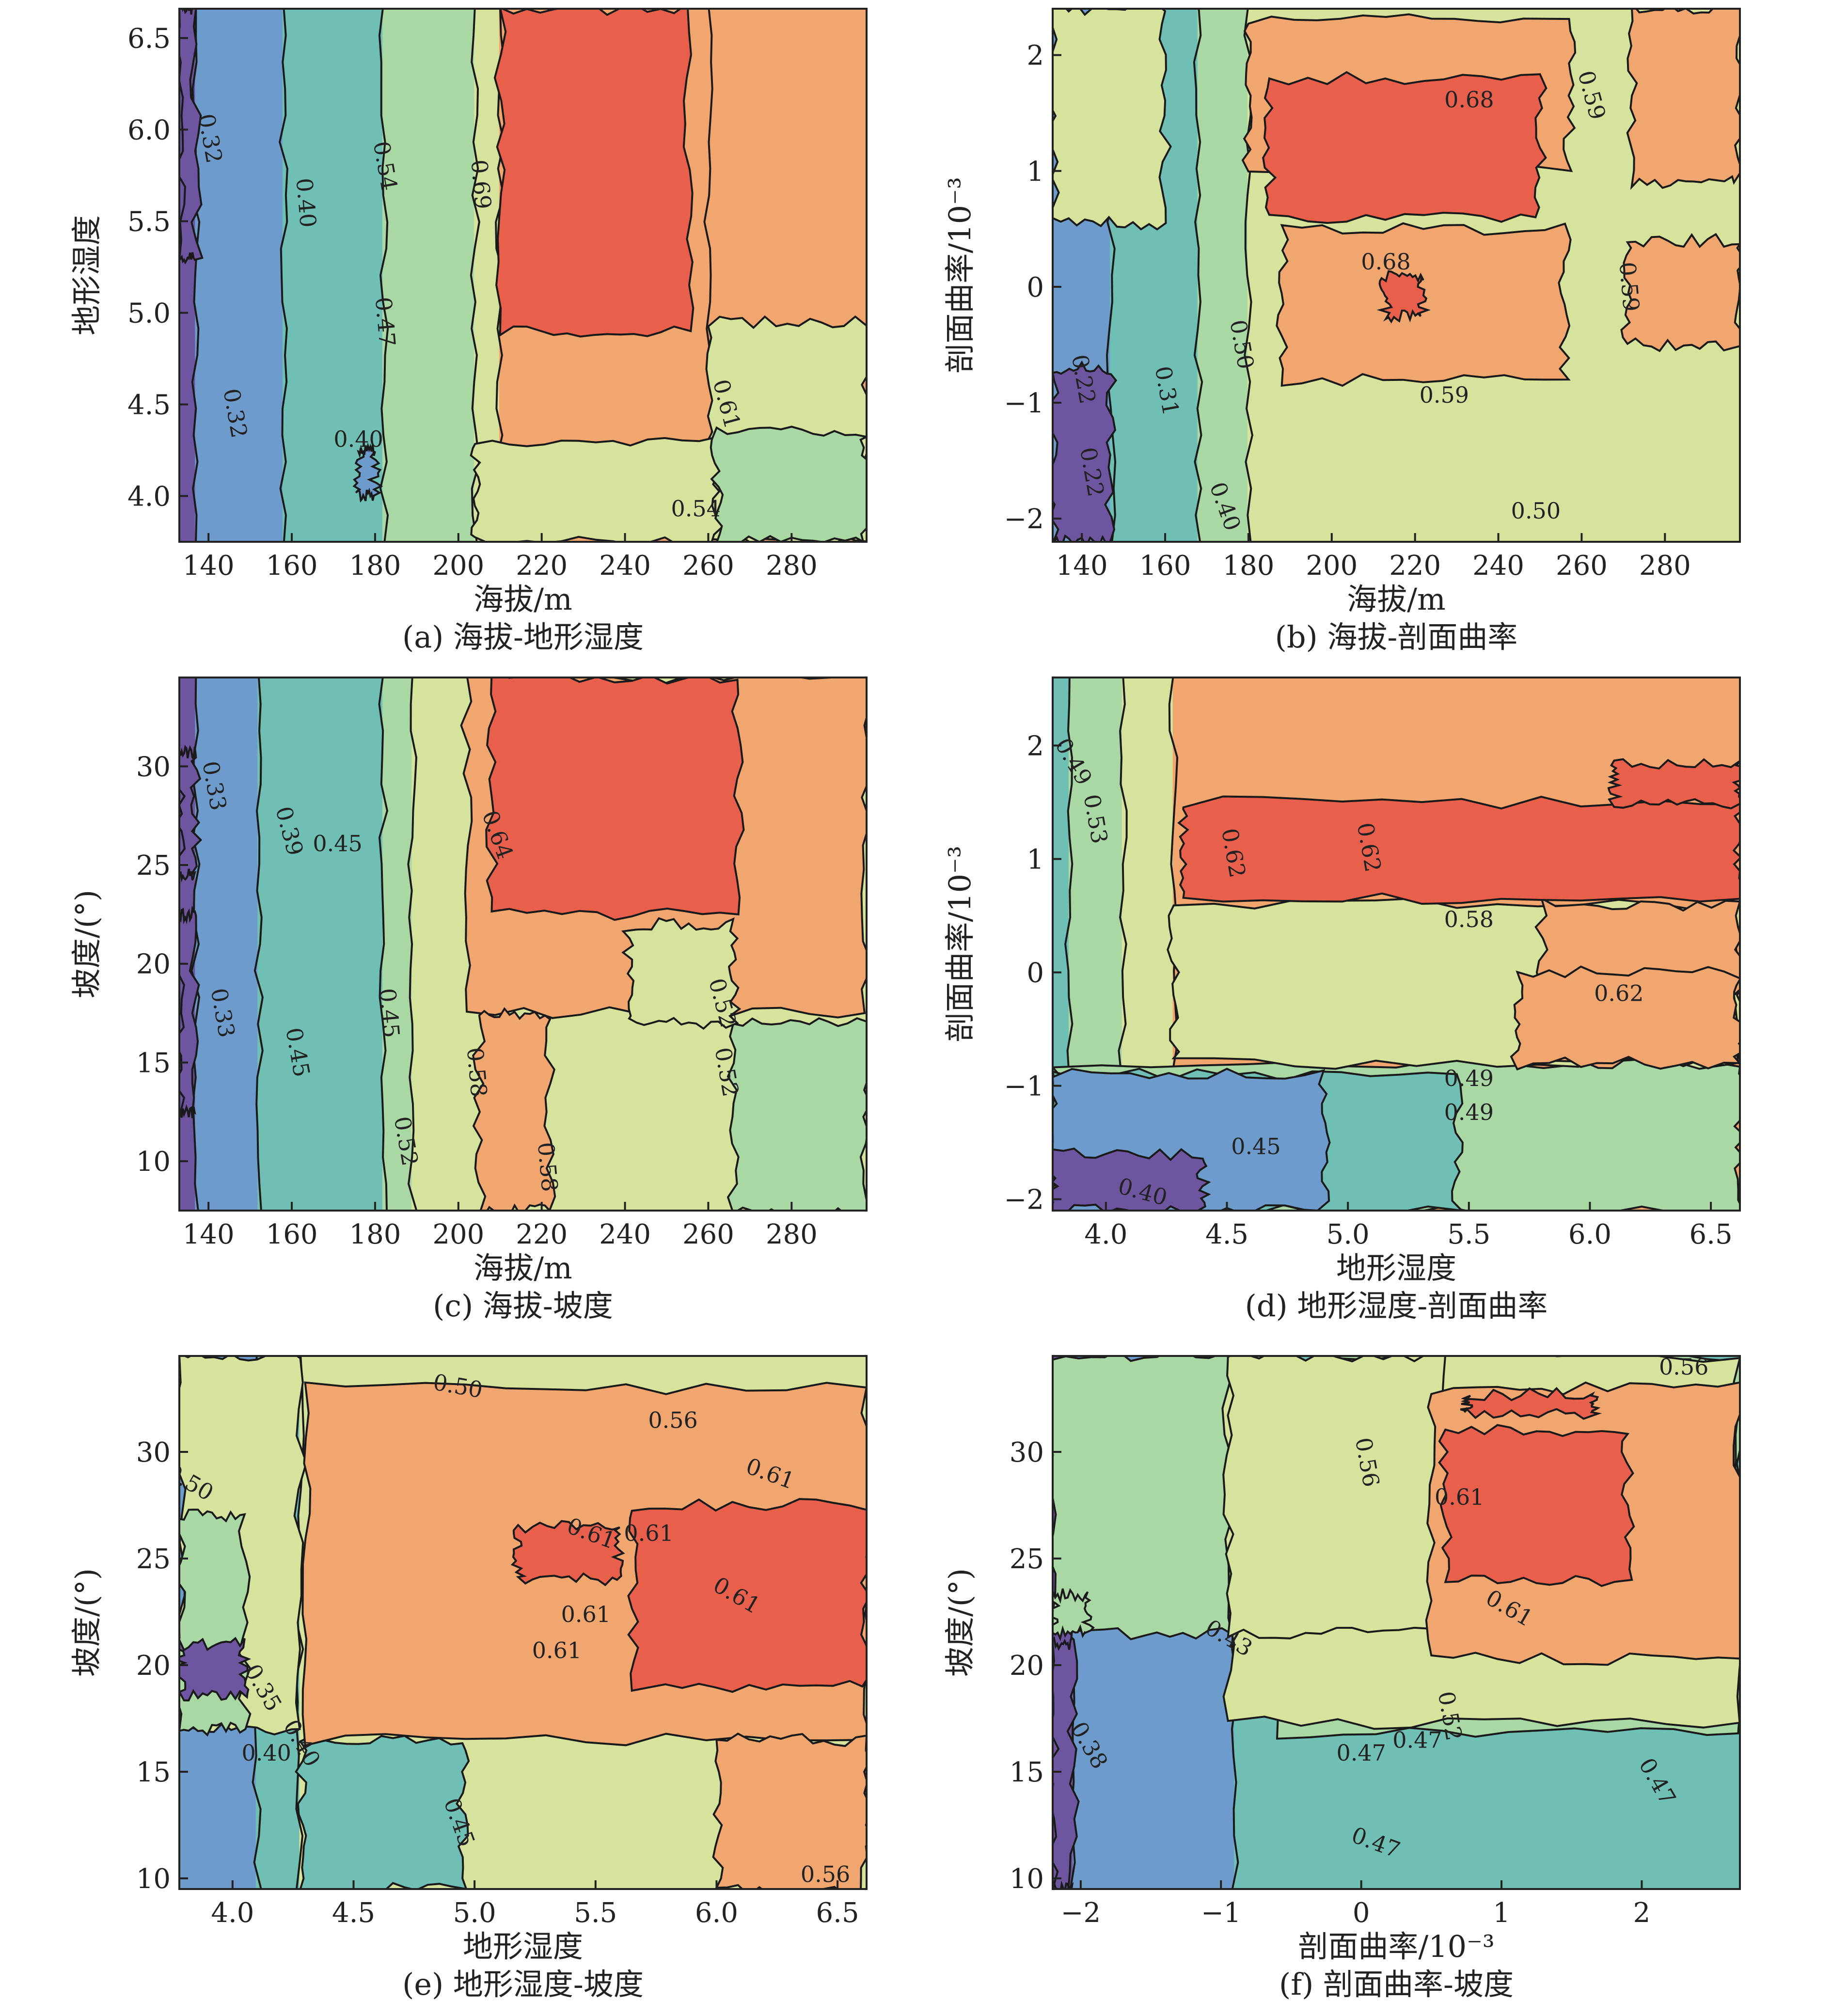 Image resolution: width=1832 pixels, height=2016 pixels. Describe the element at coordinates (1035, 287) in the screenshot. I see `y-tick-label: 0` at that location.